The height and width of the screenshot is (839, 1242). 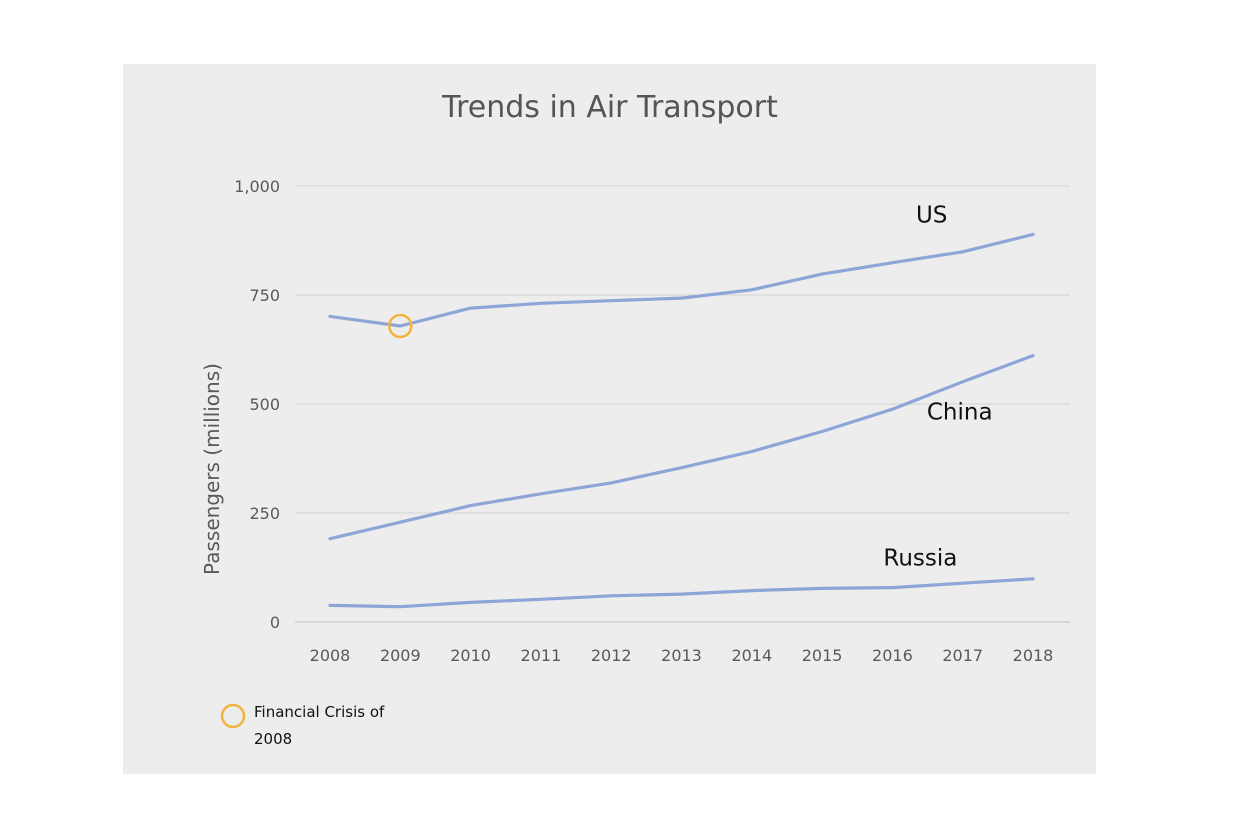 What do you see at coordinates (681, 593) in the screenshot?
I see `series-line-russia` at bounding box center [681, 593].